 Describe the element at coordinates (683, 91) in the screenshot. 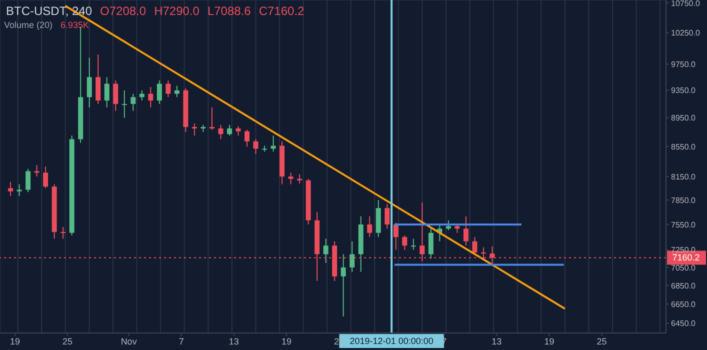

I see `y-tick-label: 9350.0` at that location.